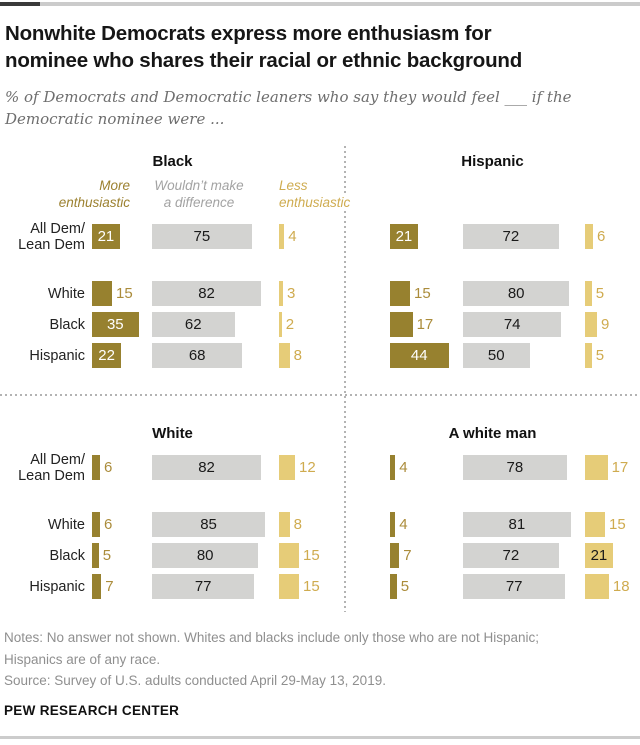 The width and height of the screenshot is (640, 745). Describe the element at coordinates (612, 467) in the screenshot. I see `bar-cell-less: 17` at that location.